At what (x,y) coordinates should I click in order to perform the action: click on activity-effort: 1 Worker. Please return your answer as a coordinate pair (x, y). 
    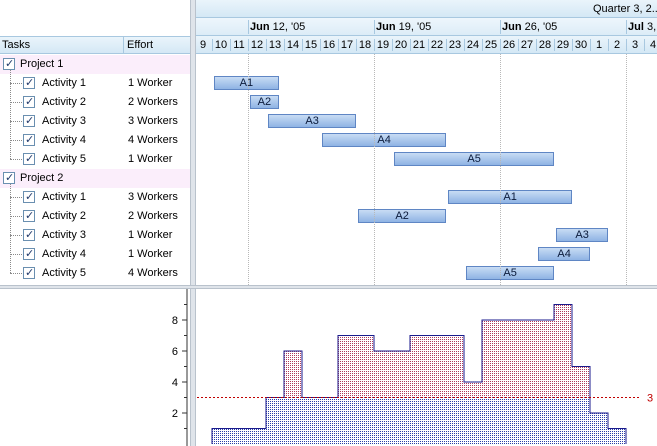
    Looking at the image, I should click on (150, 159).